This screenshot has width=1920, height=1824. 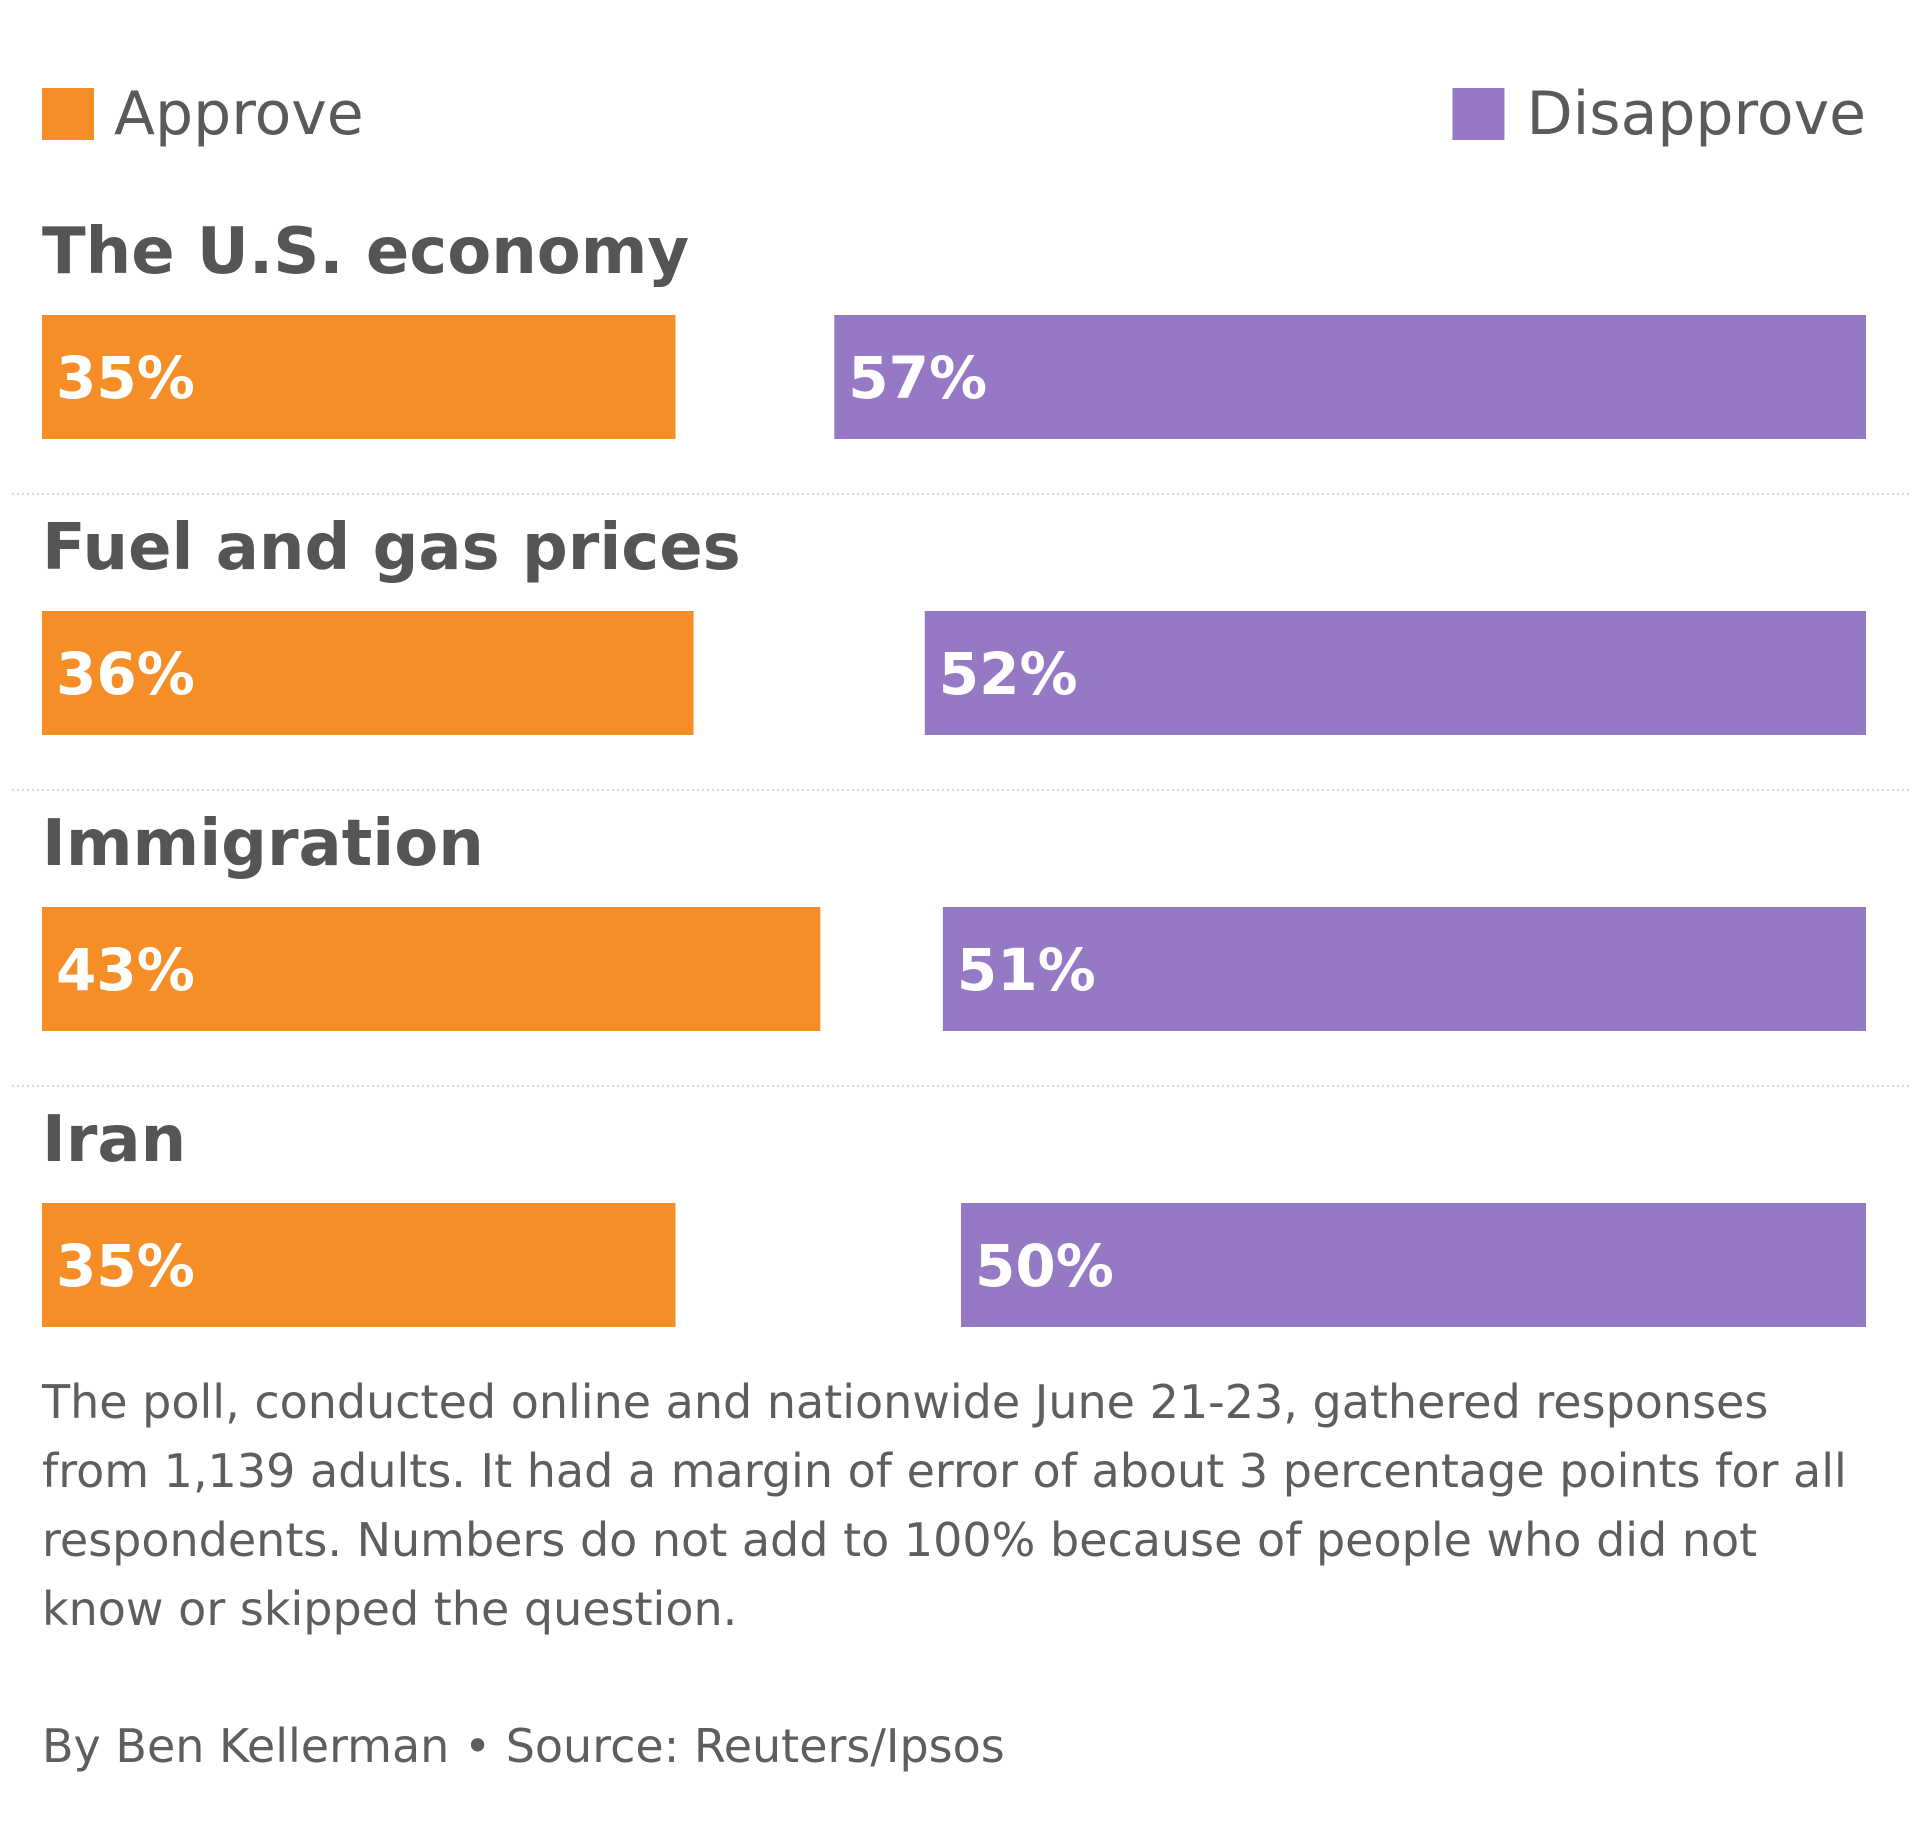 What do you see at coordinates (954, 114) in the screenshot?
I see `chart-legend: Approve Disapprove` at bounding box center [954, 114].